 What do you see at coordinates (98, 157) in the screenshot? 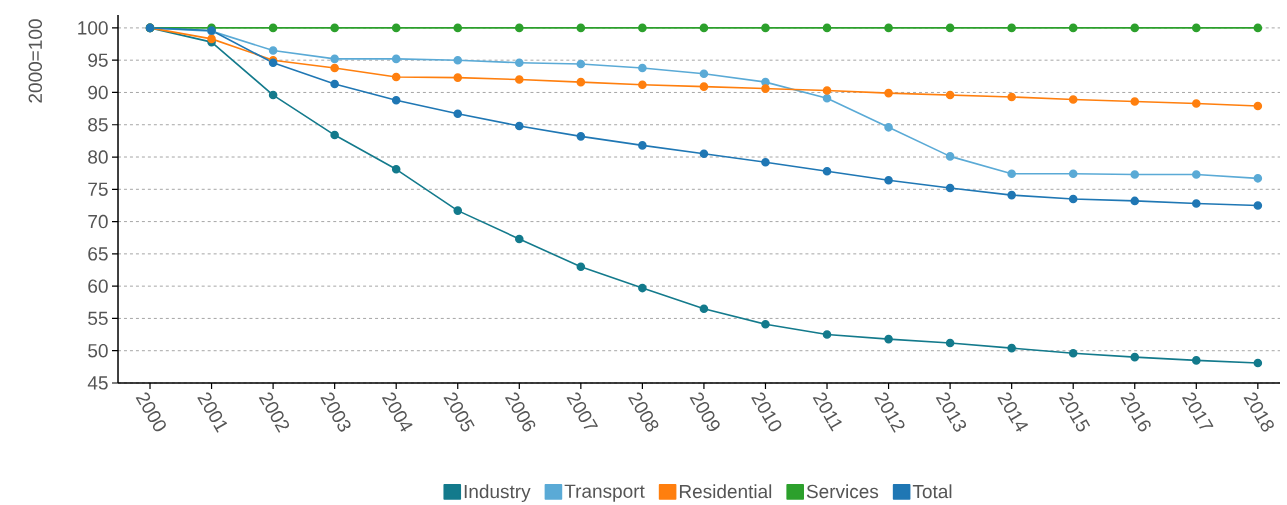
I see `y-tick-label: 80` at bounding box center [98, 157].